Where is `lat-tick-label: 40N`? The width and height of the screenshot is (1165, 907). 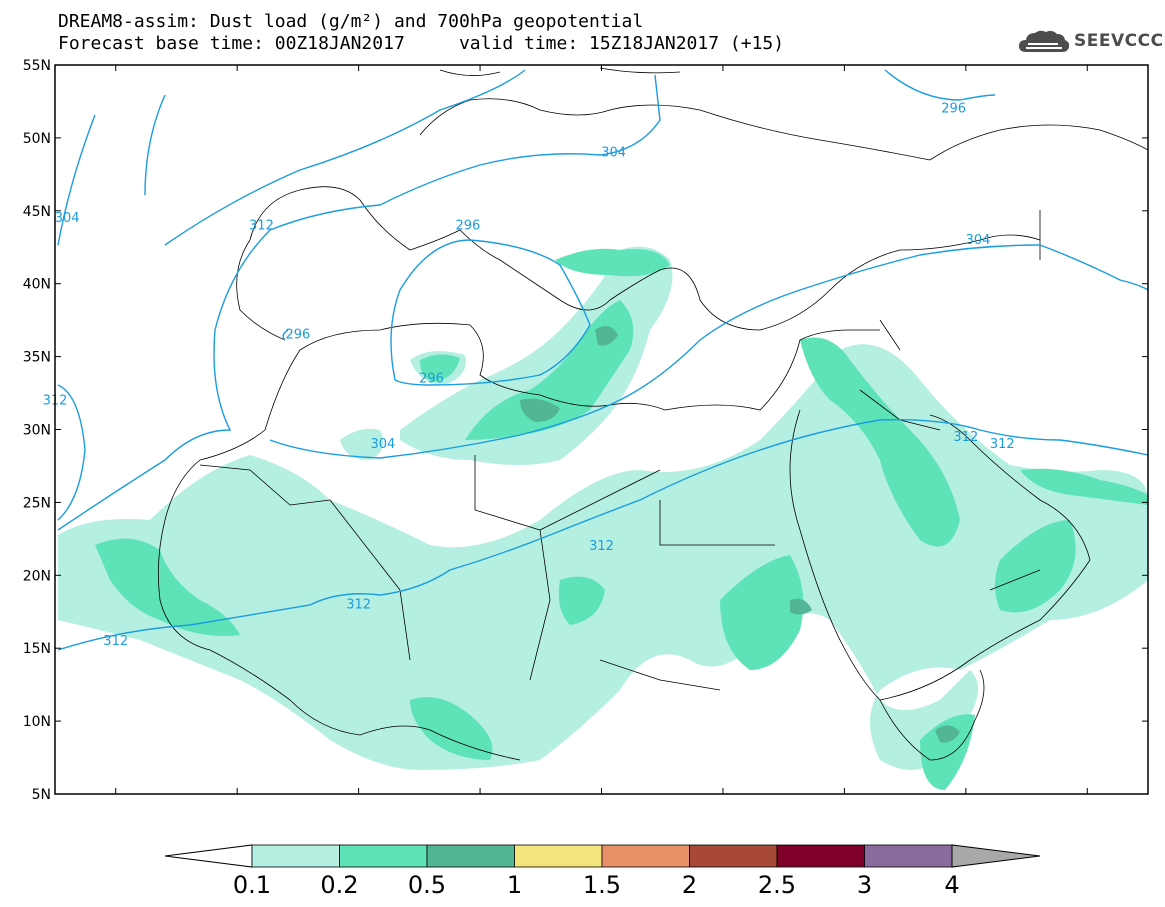 lat-tick-label: 40N is located at coordinates (37, 285).